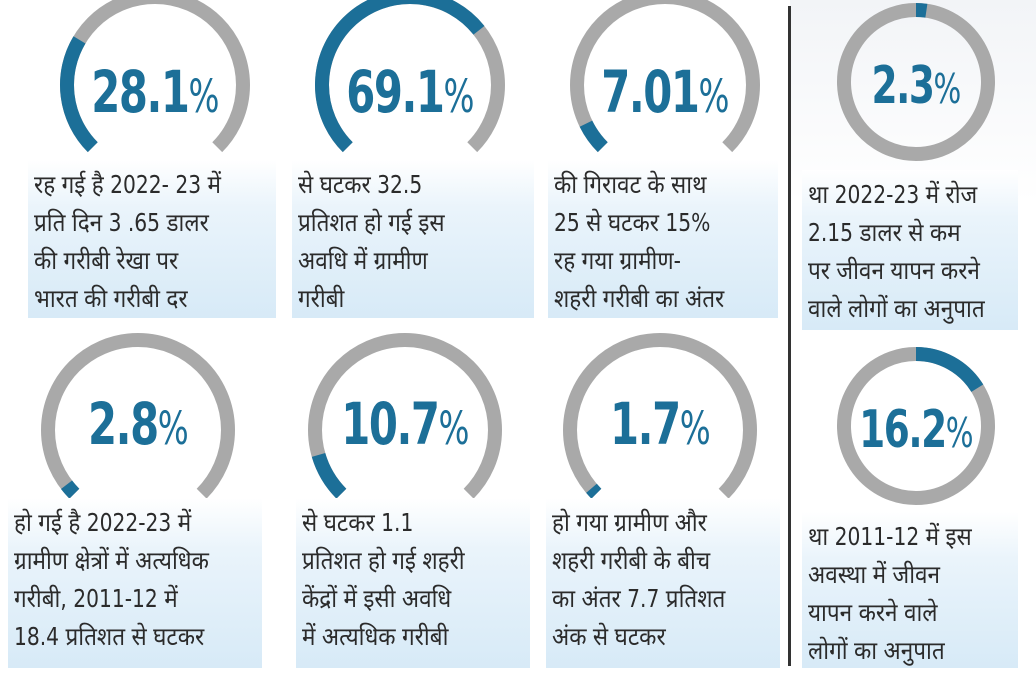 Image resolution: width=1036 pixels, height=675 pixels. I want to click on donut-value: 16.2%, so click(916, 430).